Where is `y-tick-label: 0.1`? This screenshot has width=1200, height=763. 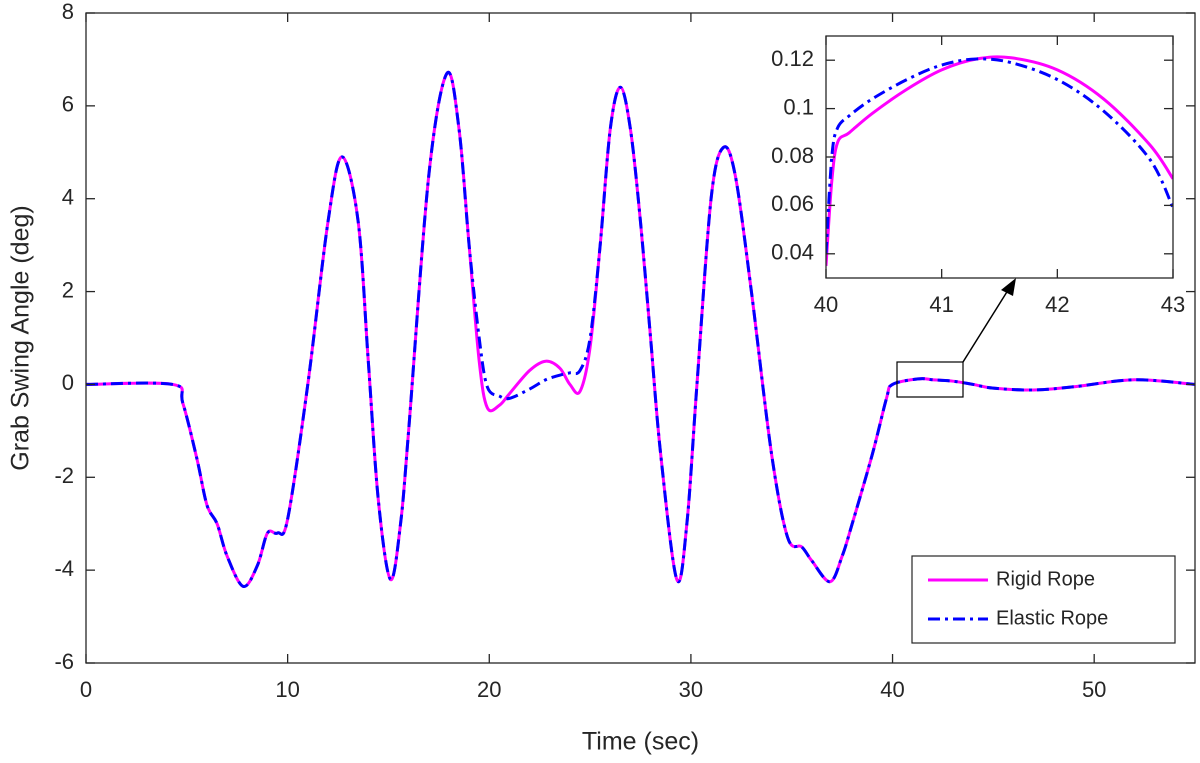 y-tick-label: 0.1 is located at coordinates (798, 106).